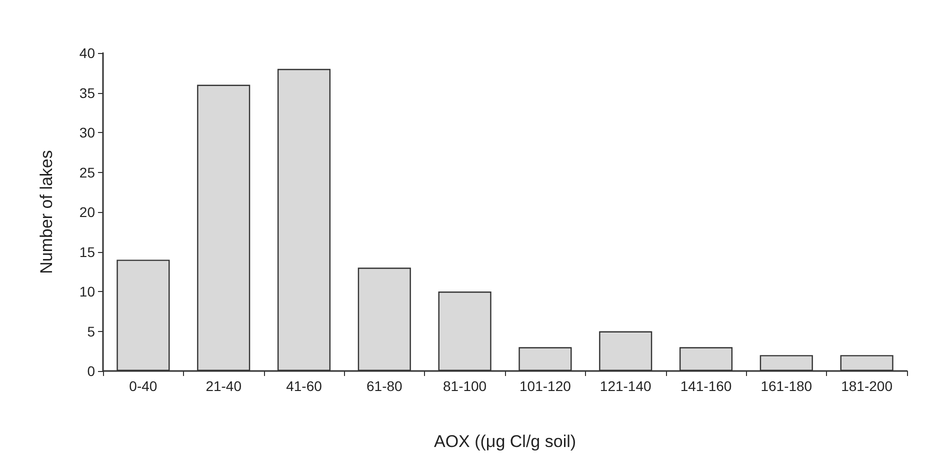 This screenshot has width=943, height=474. What do you see at coordinates (87, 252) in the screenshot?
I see `y-tick-label: 15` at bounding box center [87, 252].